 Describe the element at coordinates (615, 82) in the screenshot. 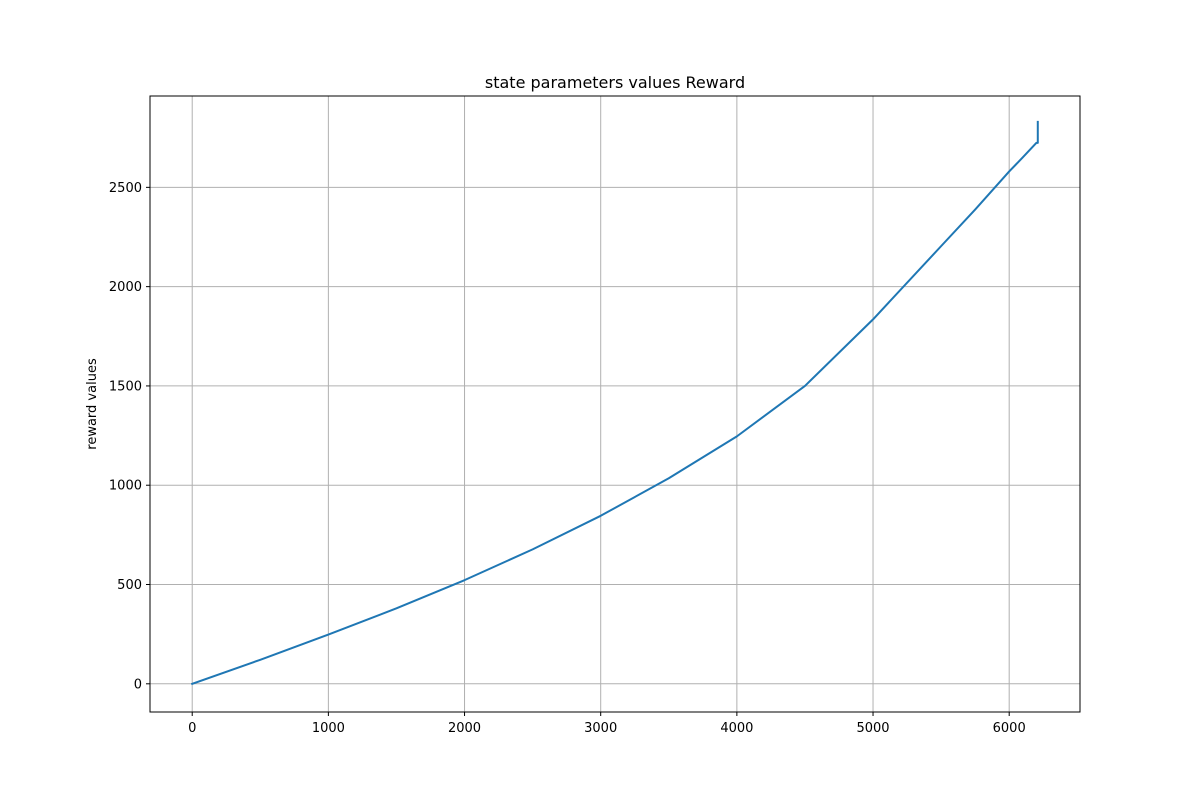

I see `chart-title: state parameters values Reward` at that location.